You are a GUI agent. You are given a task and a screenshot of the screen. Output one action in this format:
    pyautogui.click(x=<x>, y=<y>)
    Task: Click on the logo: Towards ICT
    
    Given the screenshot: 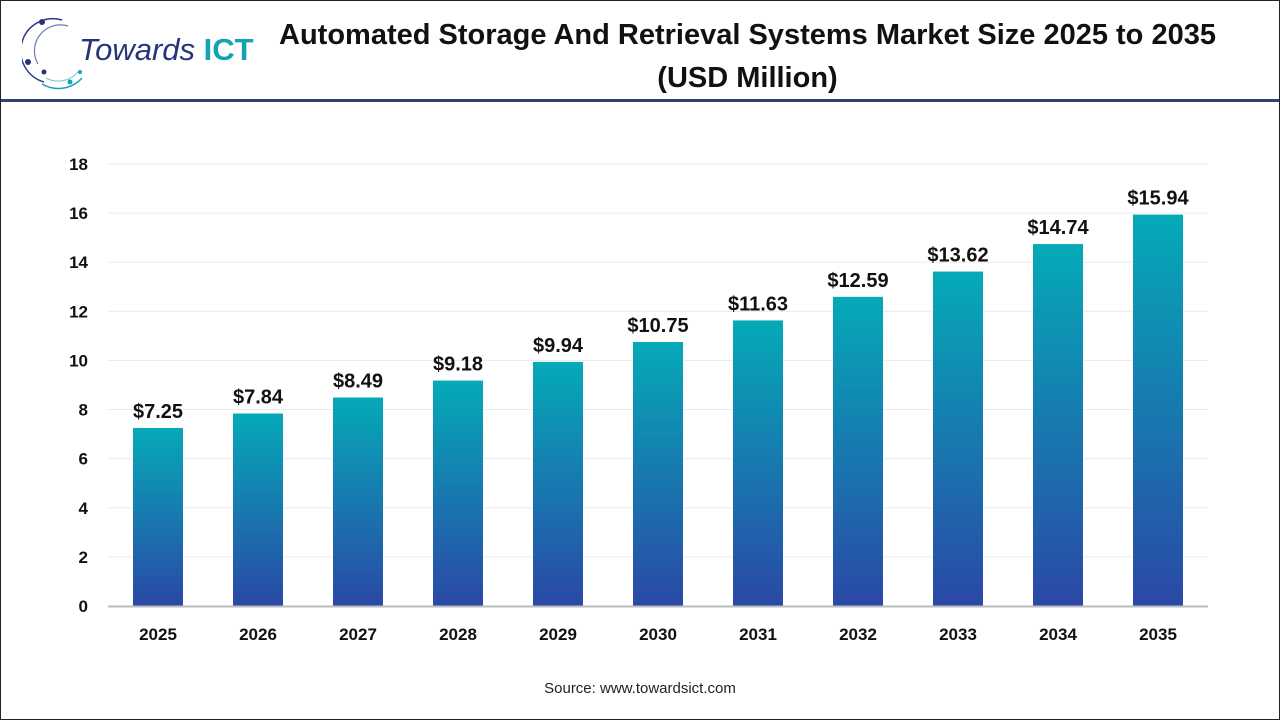 What is the action you would take?
    pyautogui.click(x=136, y=52)
    